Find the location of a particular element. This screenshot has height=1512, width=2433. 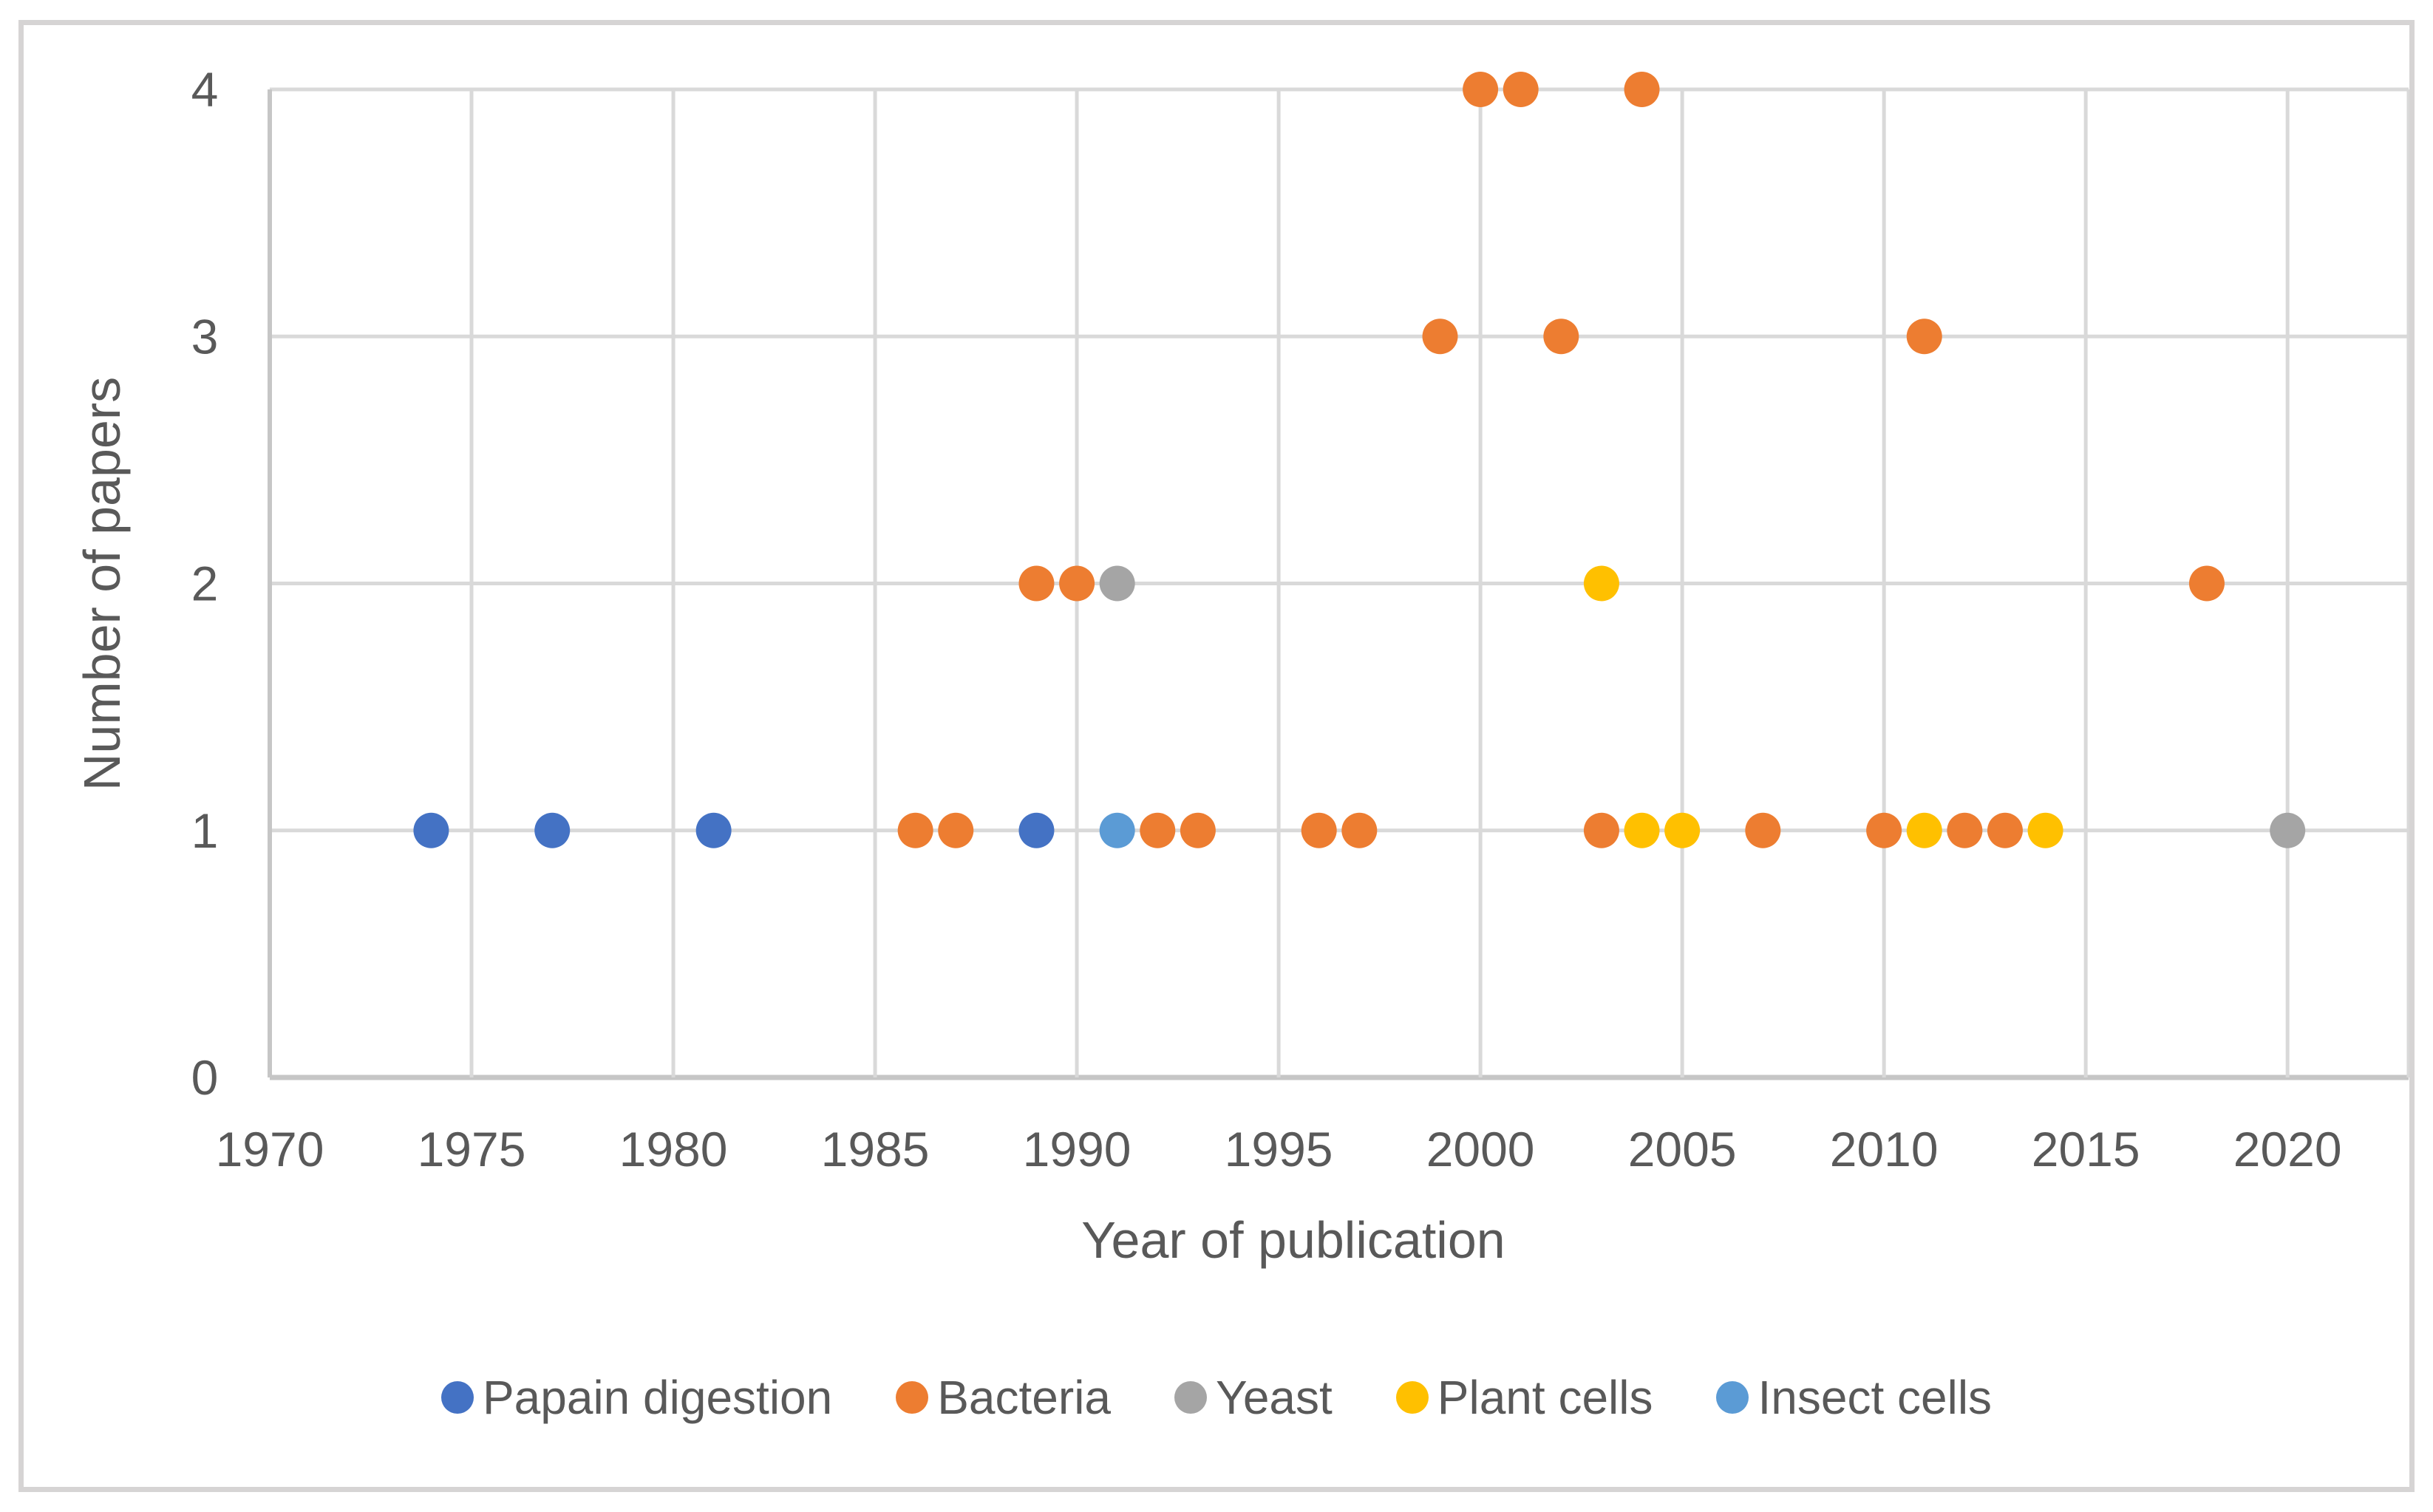

legend-label: Yeast is located at coordinates (1274, 1397).